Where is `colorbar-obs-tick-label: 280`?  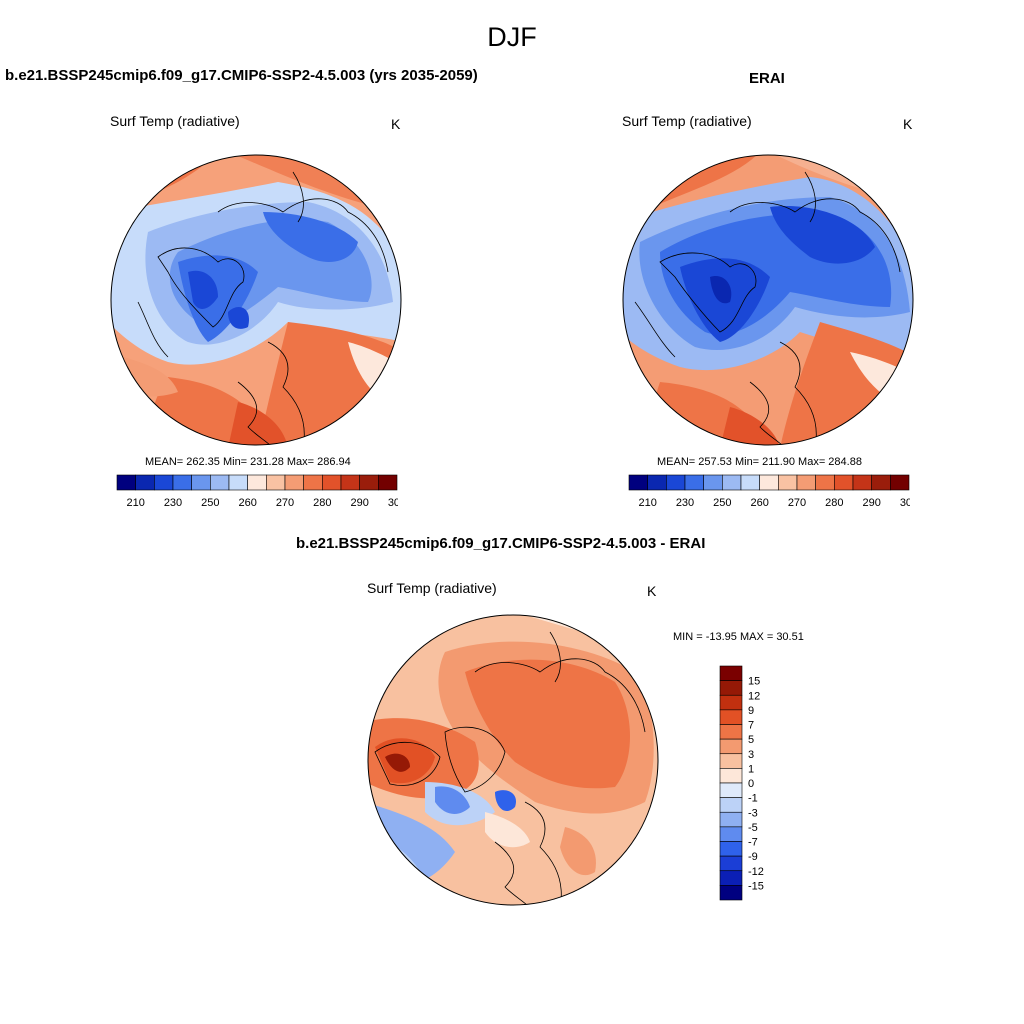 colorbar-obs-tick-label: 280 is located at coordinates (834, 503).